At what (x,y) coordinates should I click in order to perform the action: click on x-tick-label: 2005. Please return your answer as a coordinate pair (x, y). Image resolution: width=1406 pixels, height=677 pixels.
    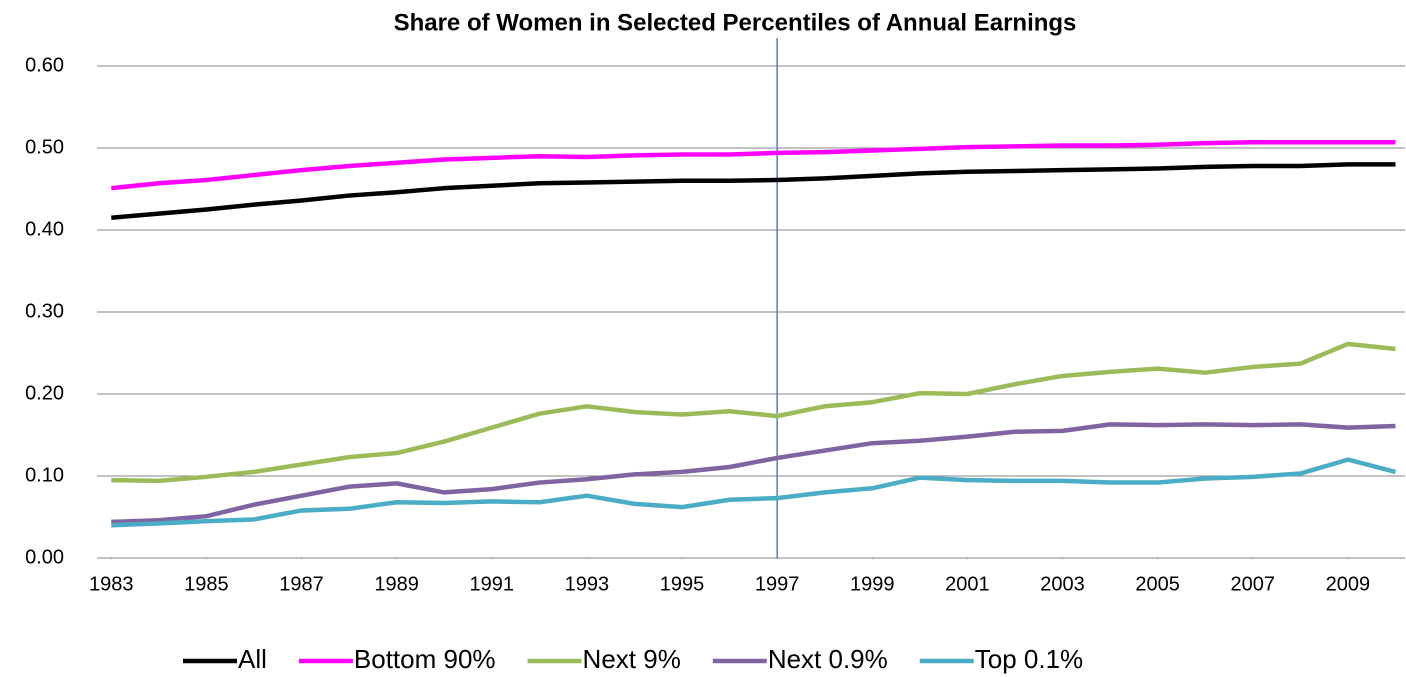
    Looking at the image, I should click on (1157, 584).